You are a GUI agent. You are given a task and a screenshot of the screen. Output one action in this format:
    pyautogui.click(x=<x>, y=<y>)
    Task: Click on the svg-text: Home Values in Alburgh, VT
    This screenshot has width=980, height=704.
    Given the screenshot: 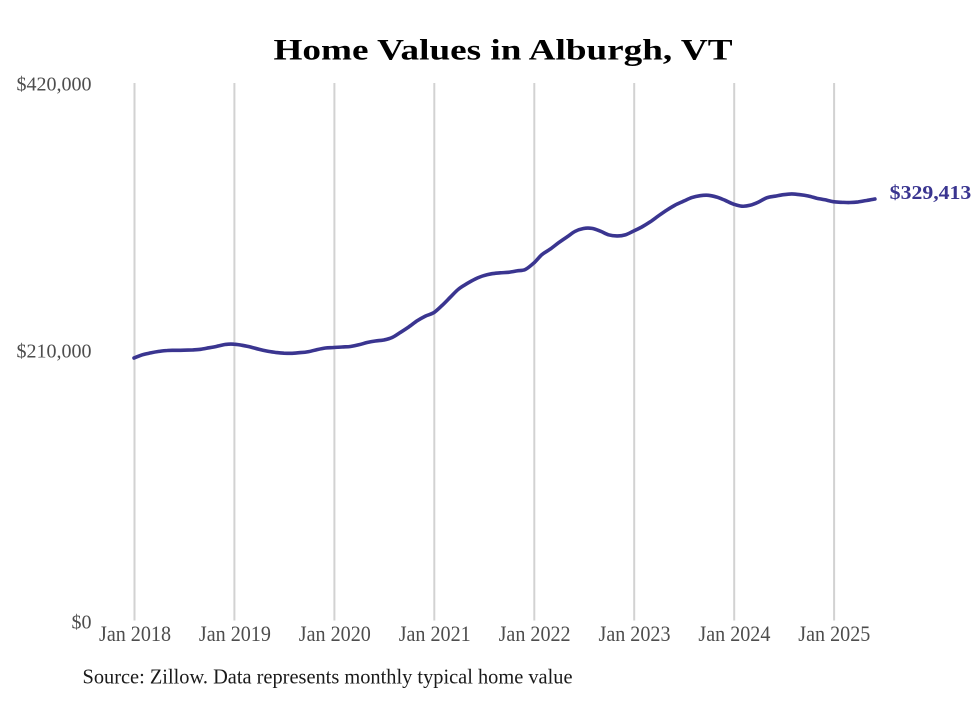 What is the action you would take?
    pyautogui.click(x=503, y=51)
    